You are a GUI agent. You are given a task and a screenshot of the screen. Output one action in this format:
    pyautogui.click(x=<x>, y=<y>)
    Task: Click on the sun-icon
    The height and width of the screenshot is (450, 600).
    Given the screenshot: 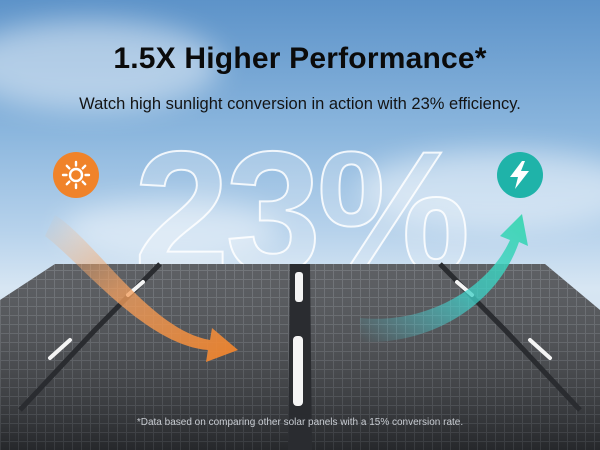 What is the action you would take?
    pyautogui.click(x=76, y=175)
    